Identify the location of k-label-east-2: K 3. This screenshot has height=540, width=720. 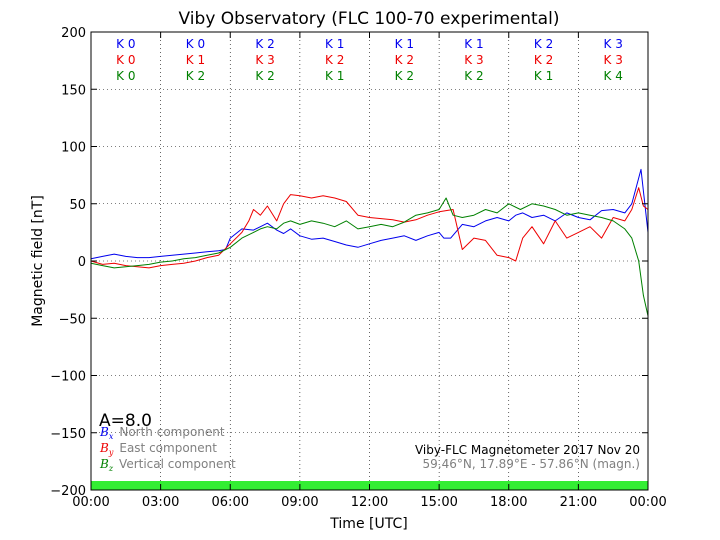
(264, 60).